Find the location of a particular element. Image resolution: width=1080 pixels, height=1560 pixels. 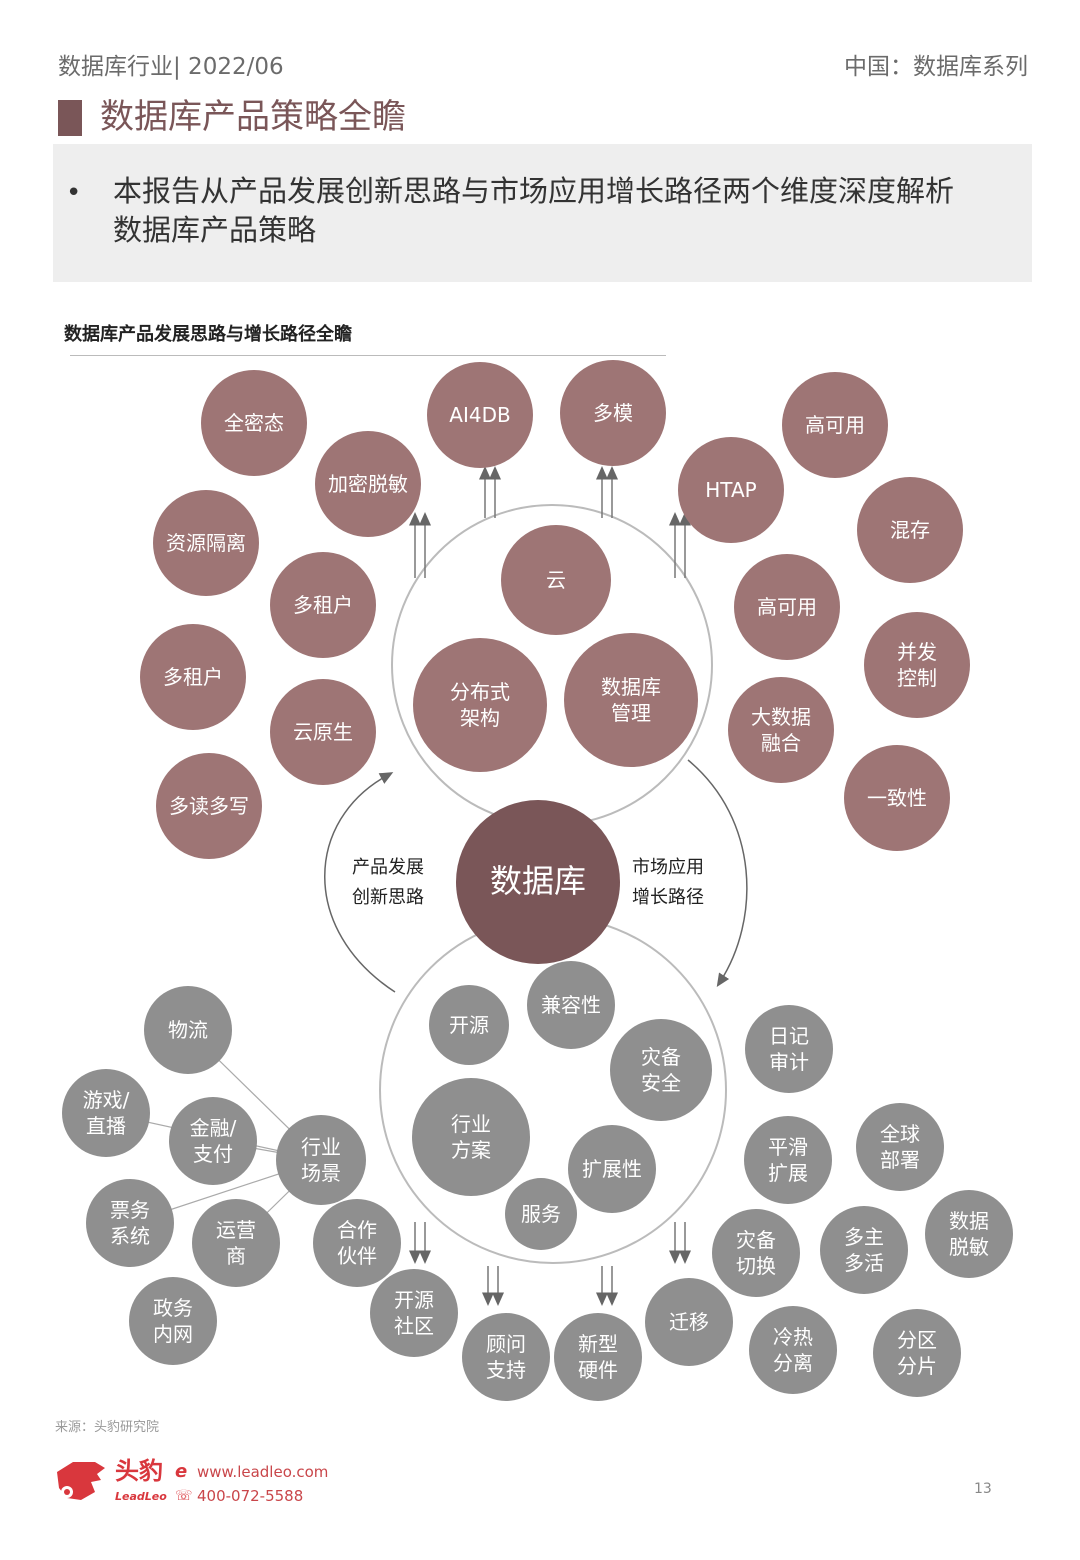

market-bubble: 游戏/ 直播 is located at coordinates (106, 1113).